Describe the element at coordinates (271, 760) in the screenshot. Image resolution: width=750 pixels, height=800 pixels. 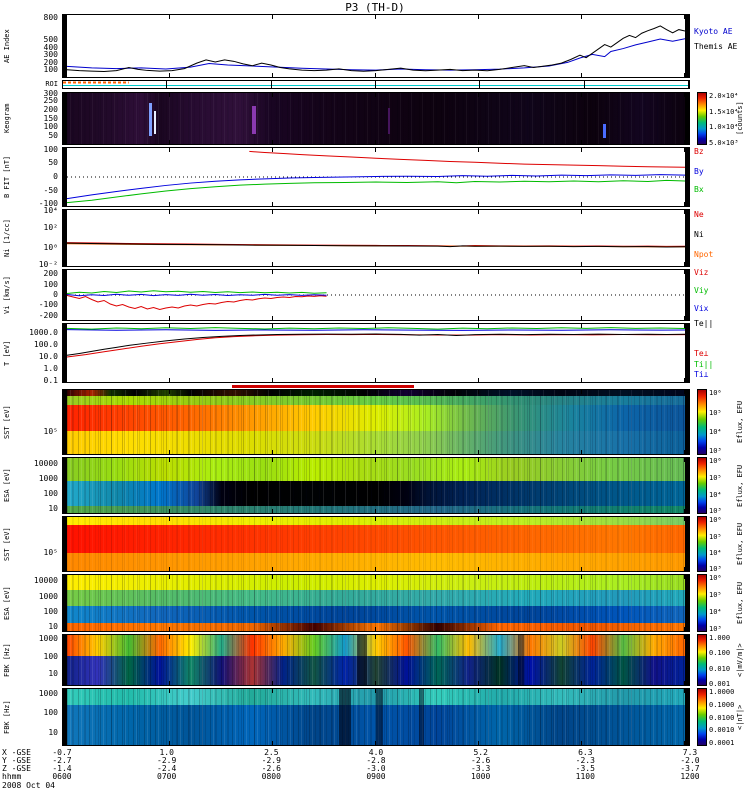
I see `x-col-value: -2.9` at that location.